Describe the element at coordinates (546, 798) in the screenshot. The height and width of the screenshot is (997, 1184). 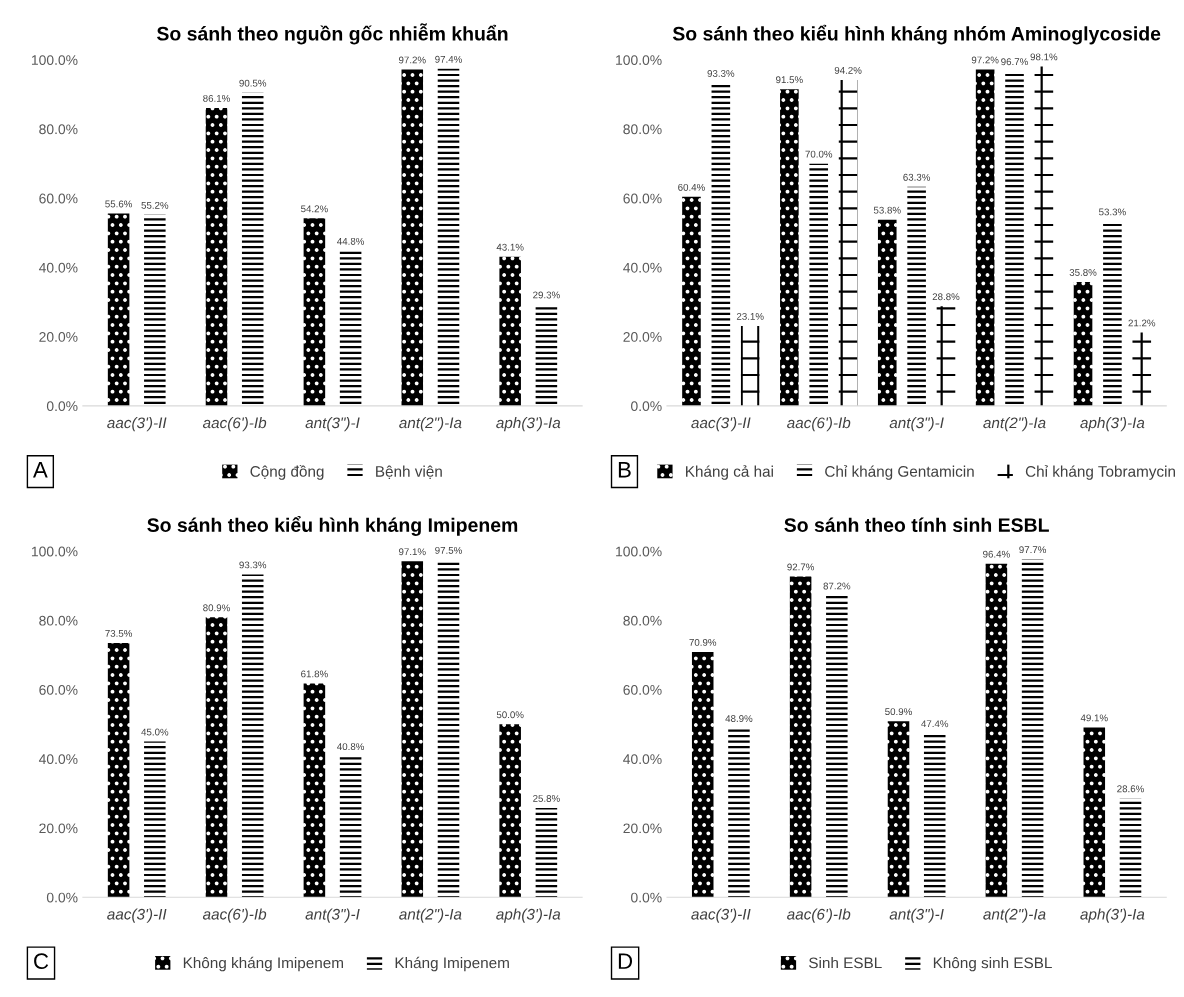
I see `data-label: 25.8%` at that location.